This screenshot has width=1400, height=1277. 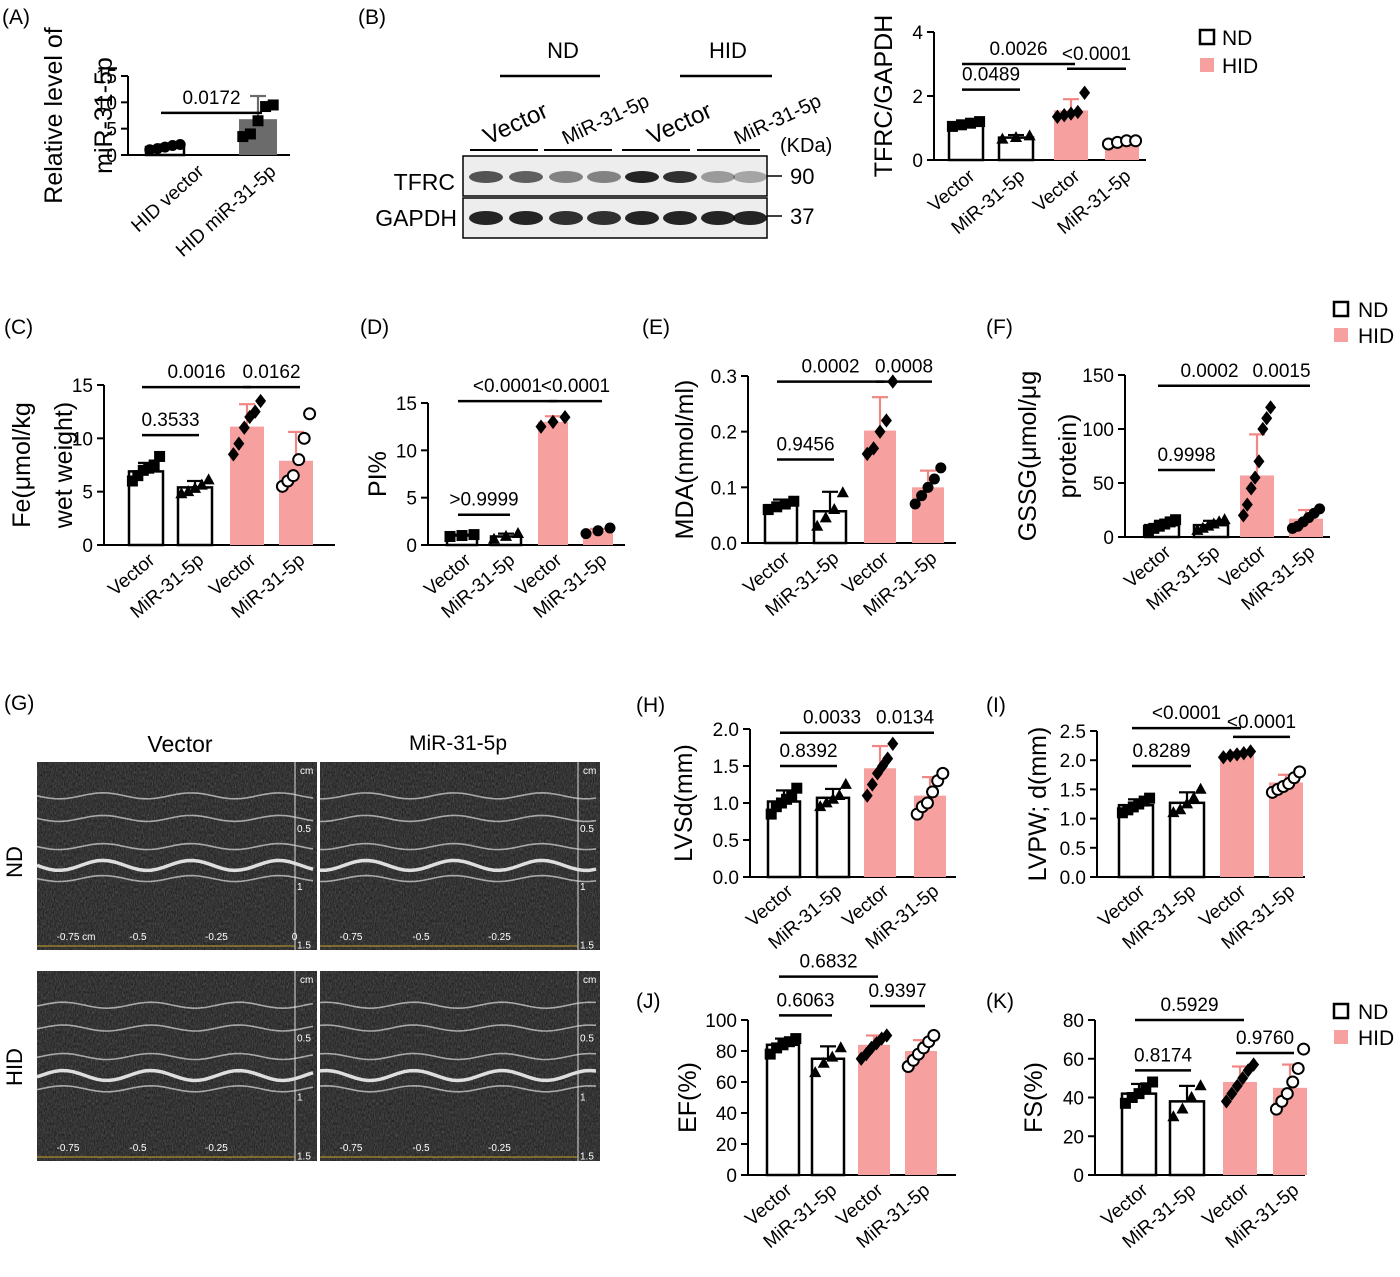 What do you see at coordinates (724, 433) in the screenshot?
I see `y-tick-label: 0.2` at bounding box center [724, 433].